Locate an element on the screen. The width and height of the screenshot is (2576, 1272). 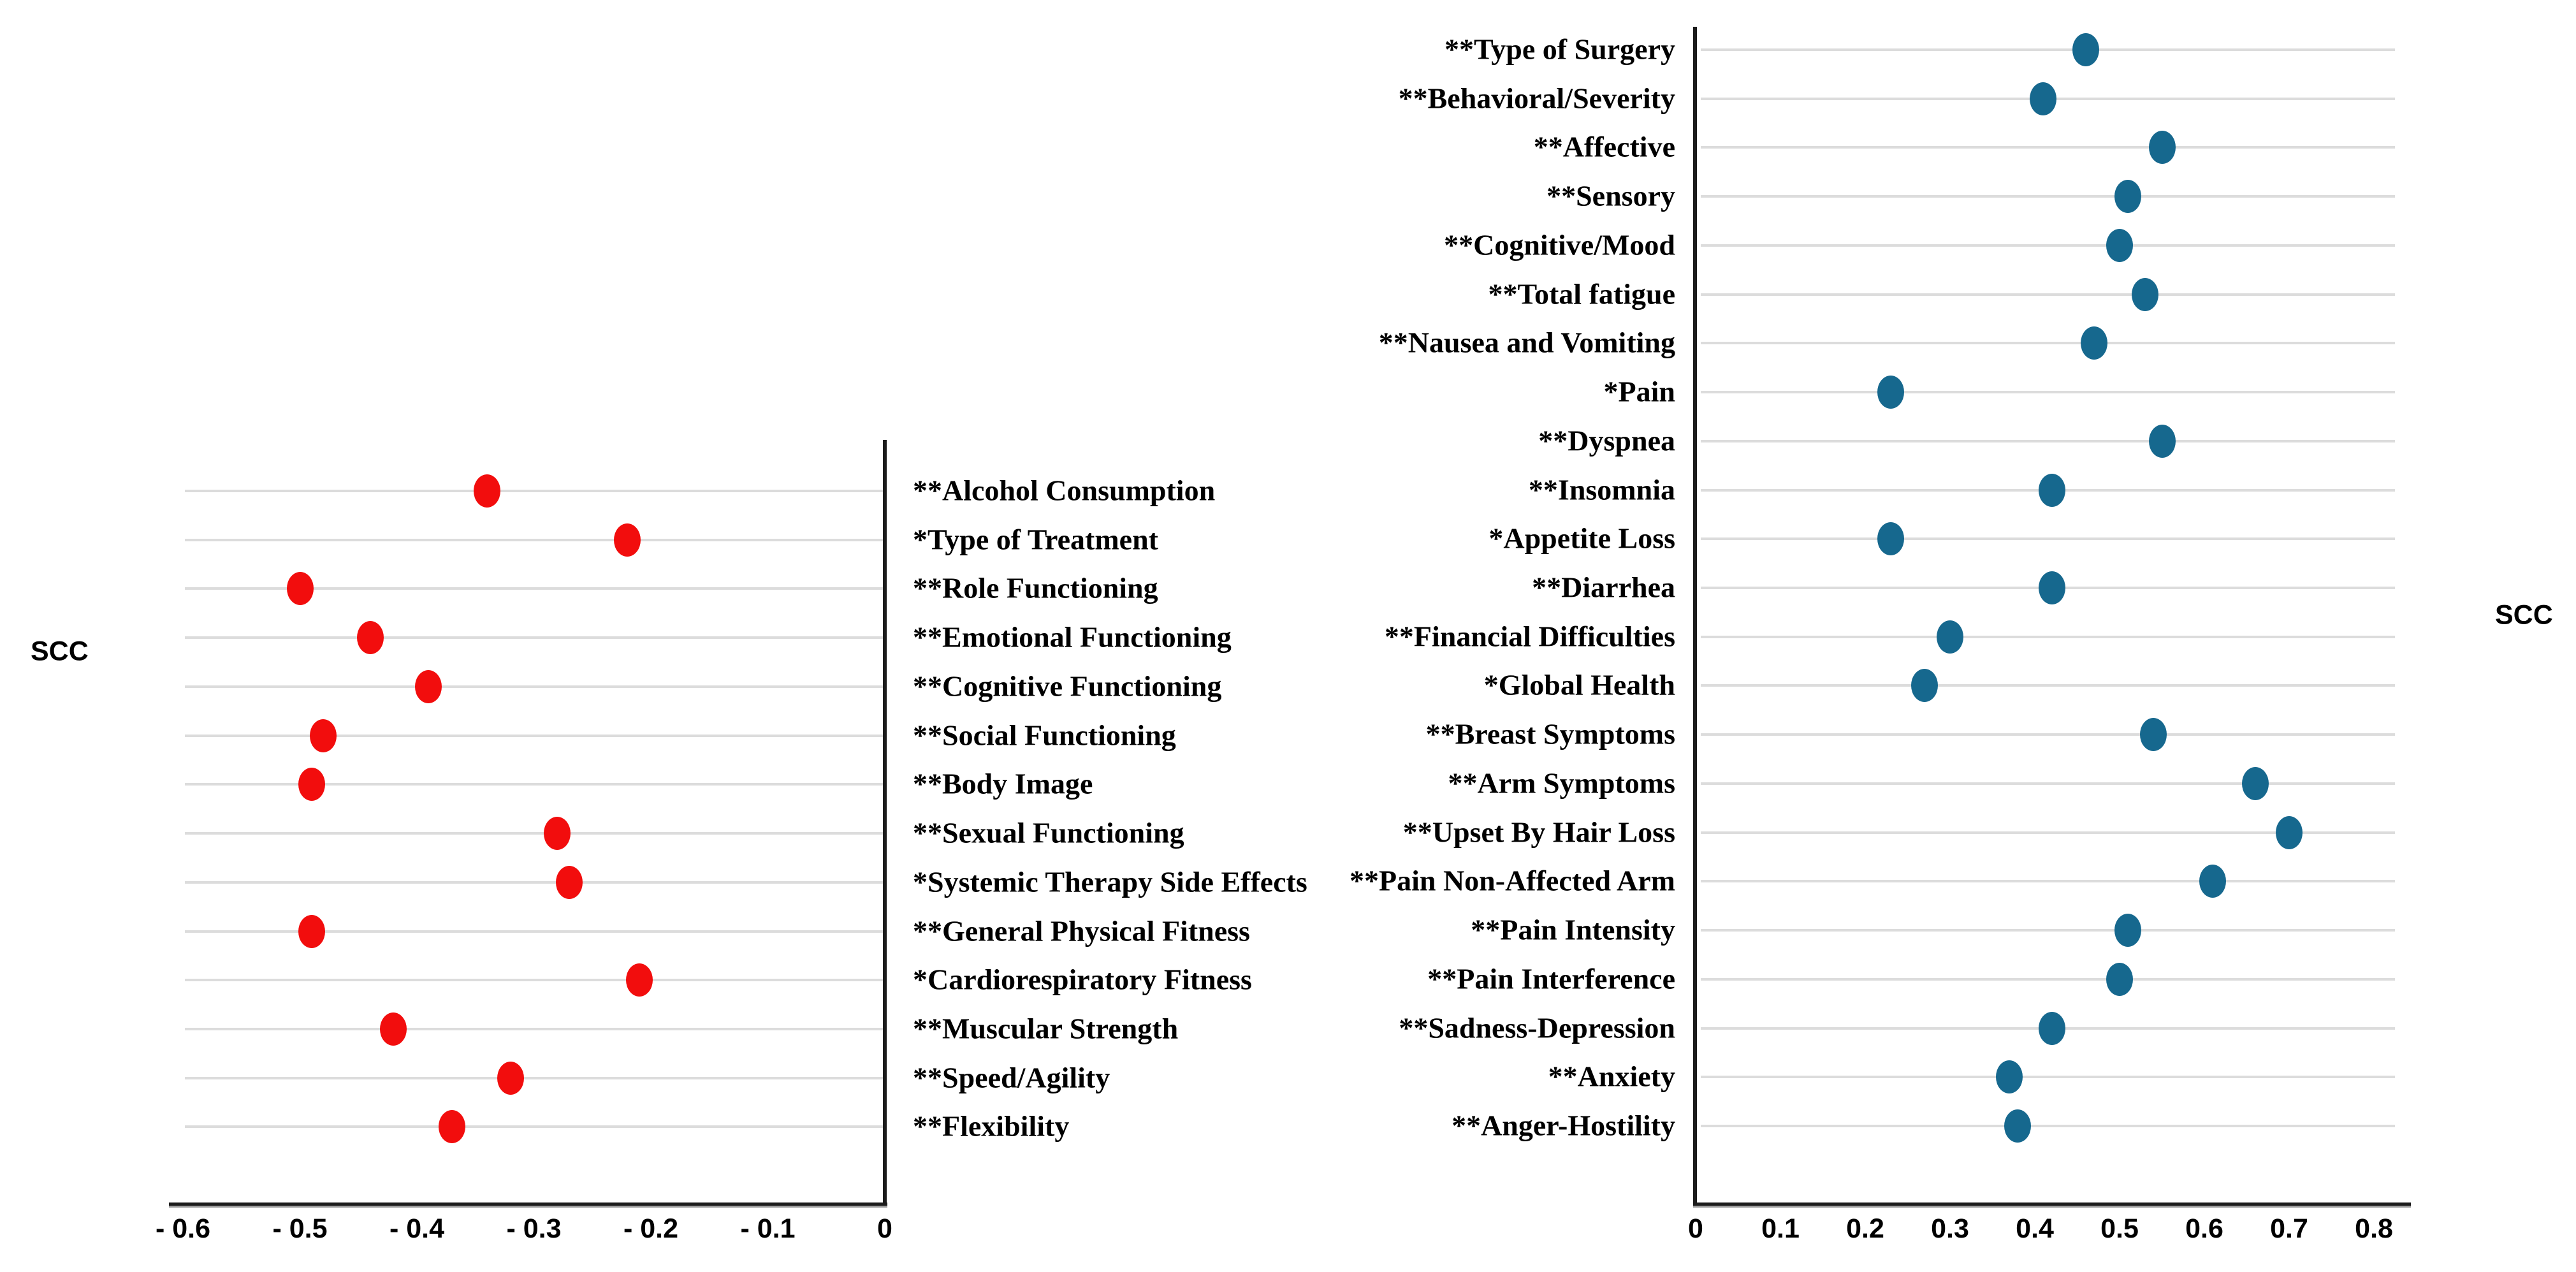
category-label: **Affective is located at coordinates (1604, 147).